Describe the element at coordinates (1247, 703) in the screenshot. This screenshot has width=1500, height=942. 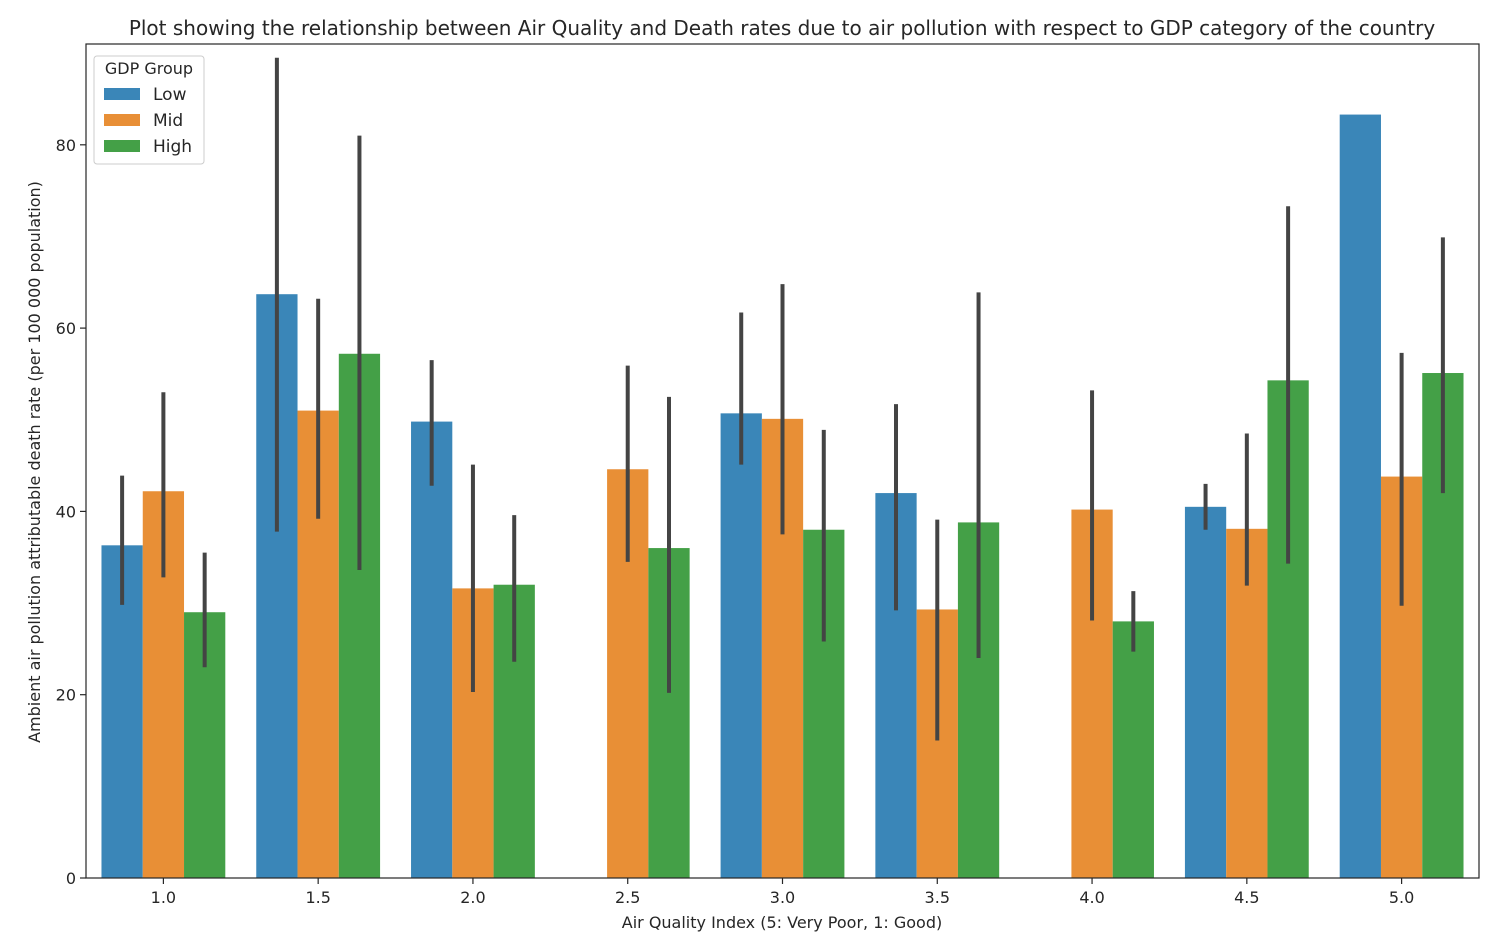
I see `bar-mid-4.5` at that location.